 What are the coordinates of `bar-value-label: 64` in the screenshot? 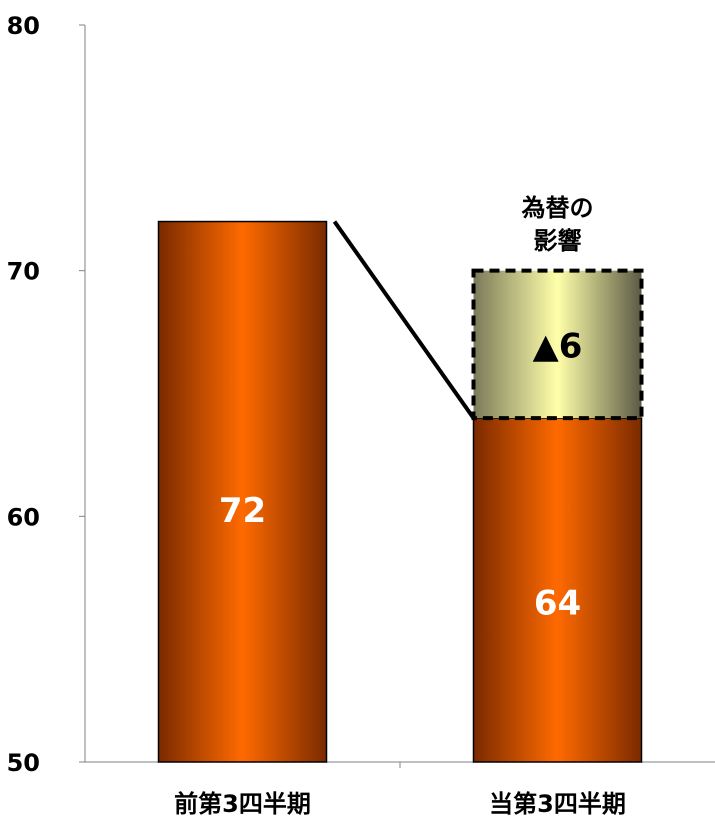 It's located at (557, 603).